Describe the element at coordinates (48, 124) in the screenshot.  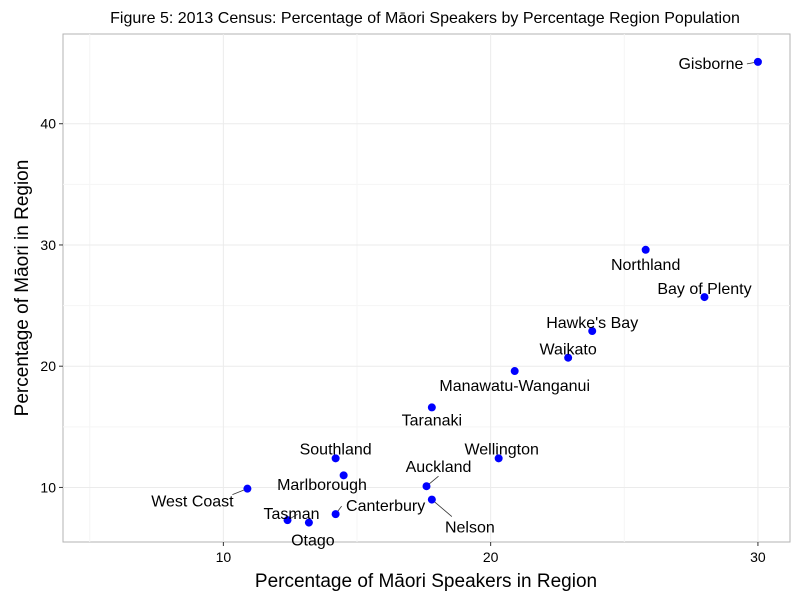
I see `y-tick-label: 40` at that location.